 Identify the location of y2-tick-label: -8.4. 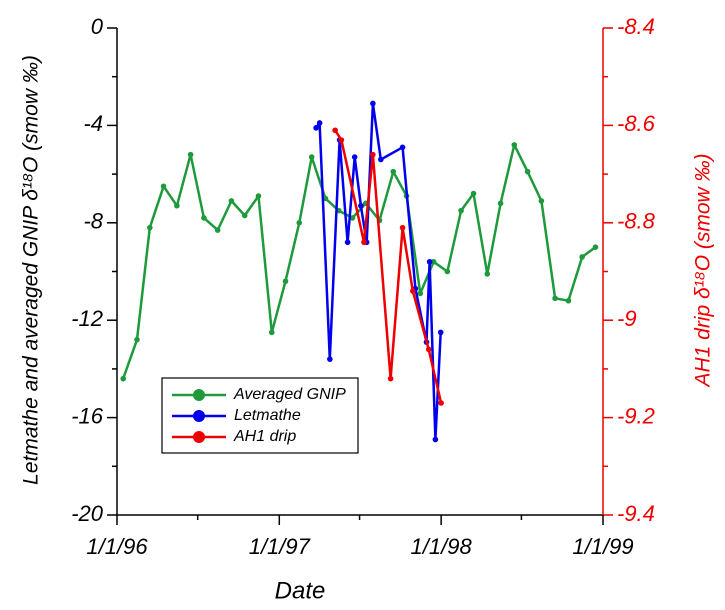
(636, 26).